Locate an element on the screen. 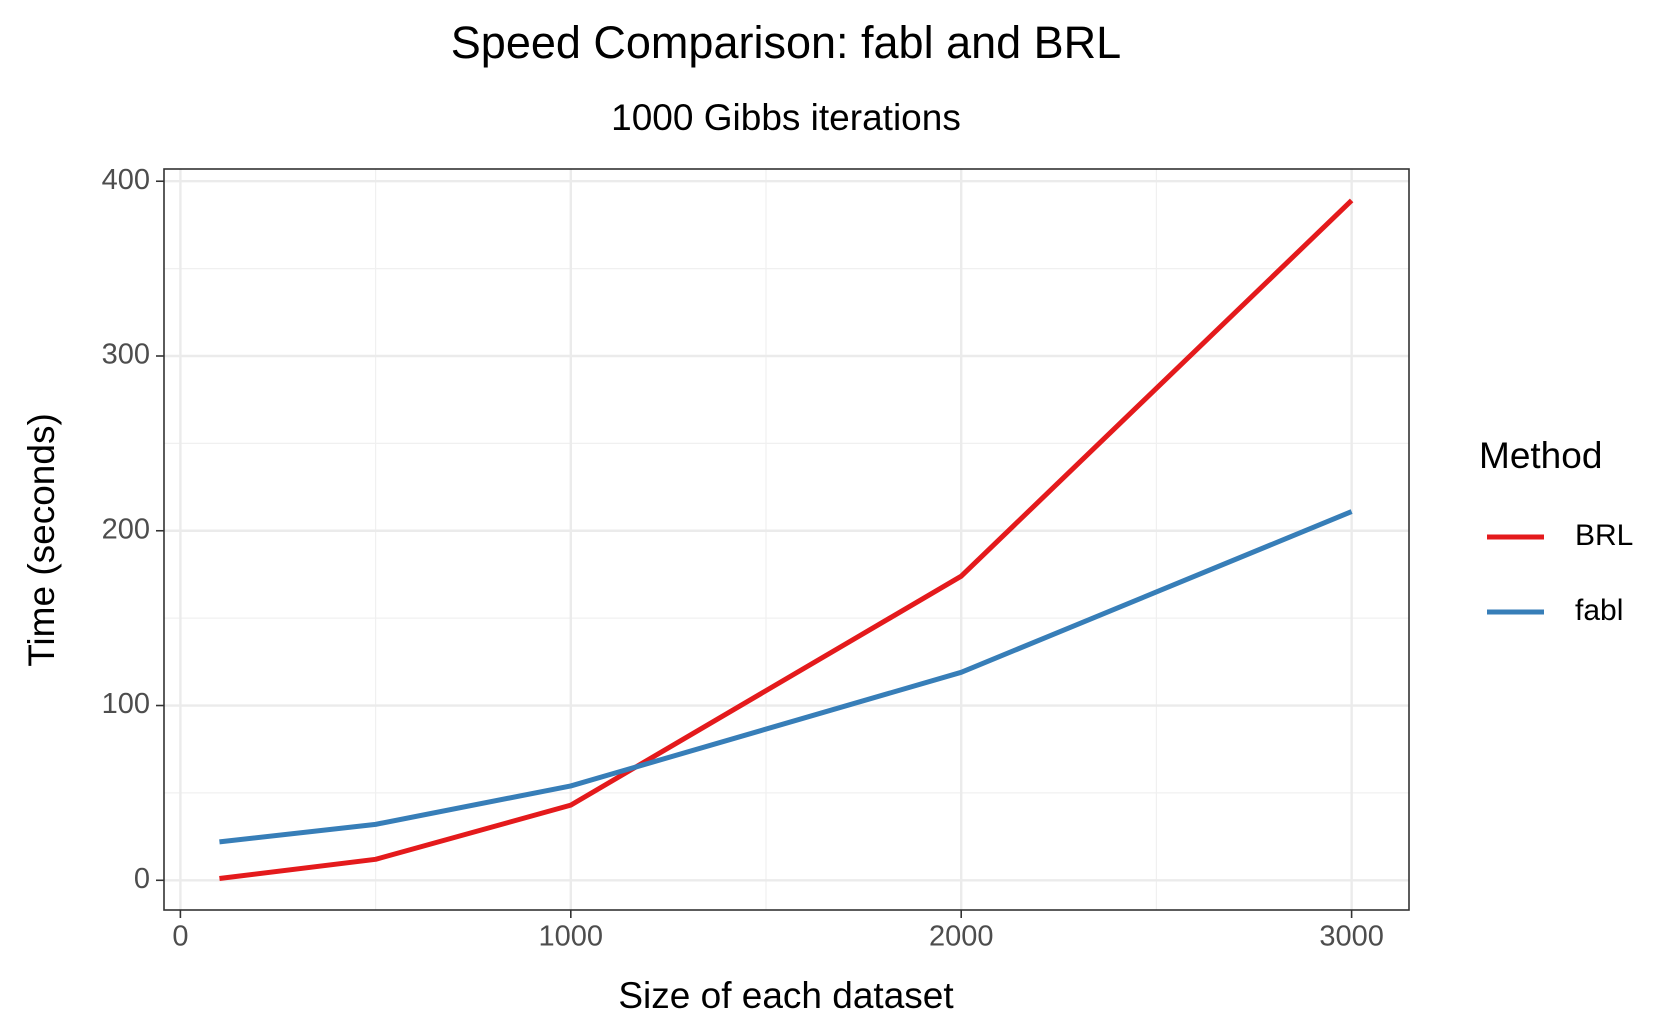 This screenshot has width=1675, height=1034. legend-title: Method is located at coordinates (1540, 455).